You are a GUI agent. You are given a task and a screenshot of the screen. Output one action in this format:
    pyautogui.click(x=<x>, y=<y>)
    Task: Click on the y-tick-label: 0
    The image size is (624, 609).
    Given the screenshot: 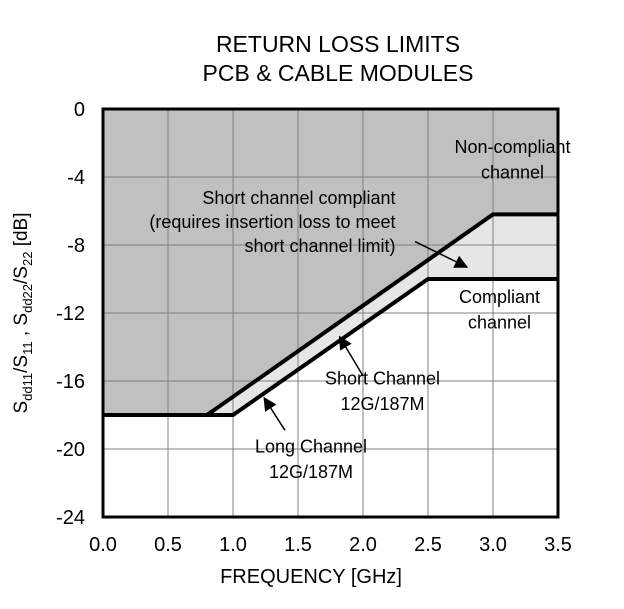 What is the action you would take?
    pyautogui.click(x=79, y=110)
    